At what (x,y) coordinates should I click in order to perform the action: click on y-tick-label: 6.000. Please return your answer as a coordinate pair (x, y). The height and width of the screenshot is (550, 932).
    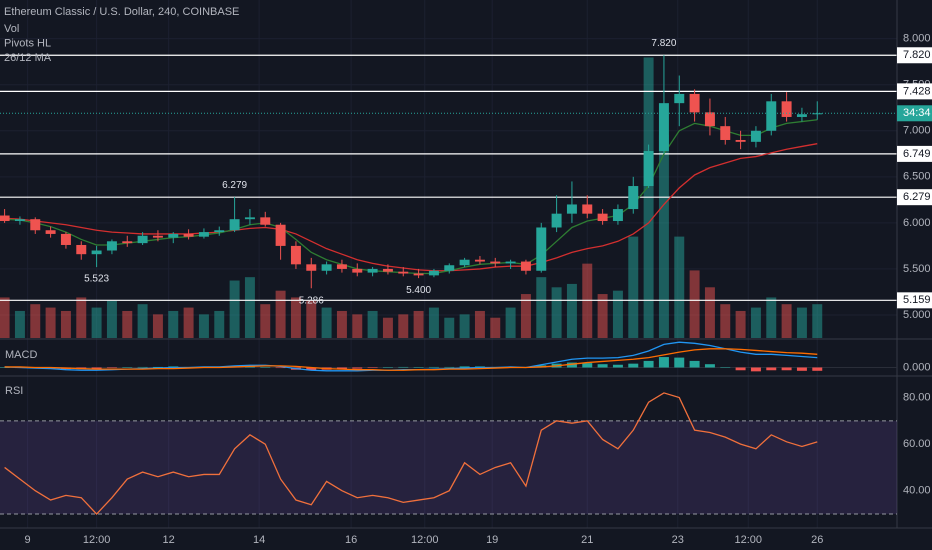
    Looking at the image, I should click on (917, 223).